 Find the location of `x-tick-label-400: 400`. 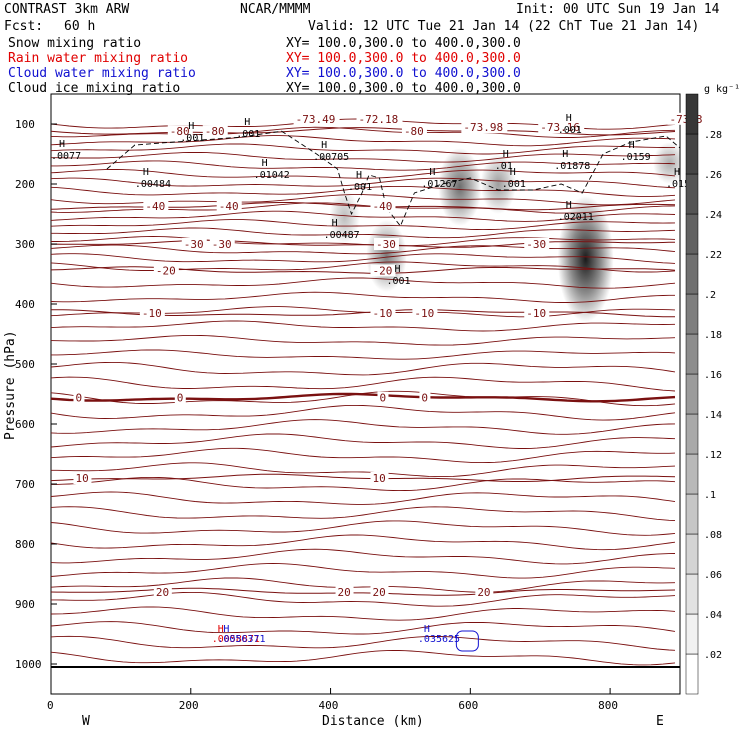

x-tick-label-400: 400 is located at coordinates (329, 705).